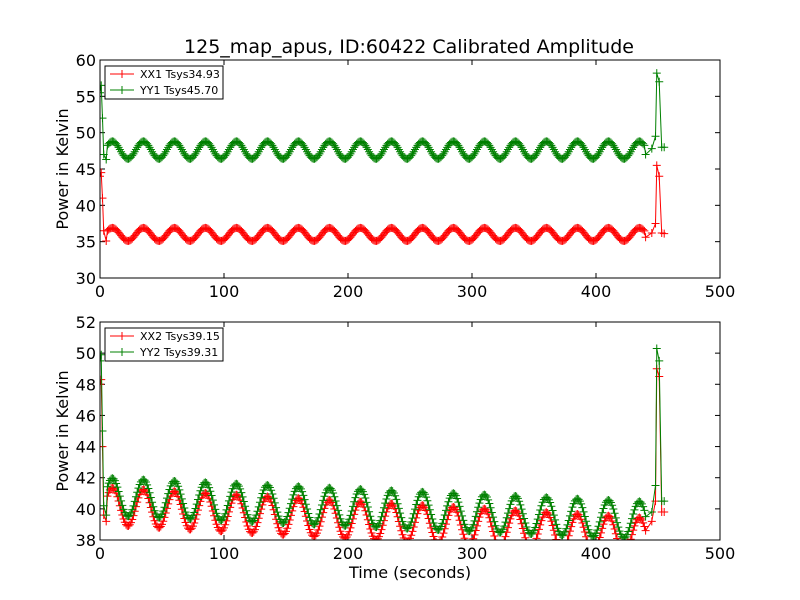 Image resolution: width=800 pixels, height=600 pixels. Describe the element at coordinates (164, 82) in the screenshot. I see `legend-box-top` at that location.